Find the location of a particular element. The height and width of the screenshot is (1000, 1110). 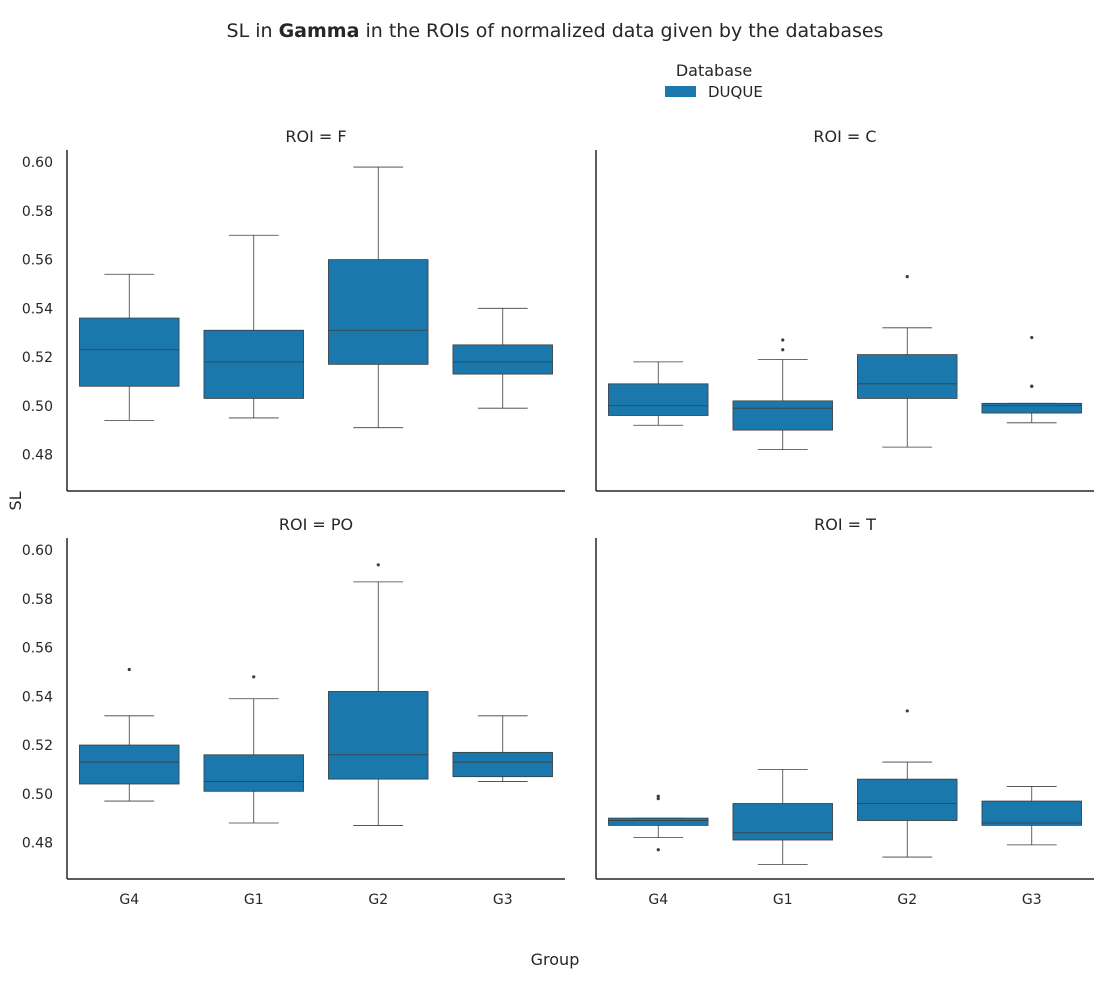

legend-swatch-duque is located at coordinates (680, 91).